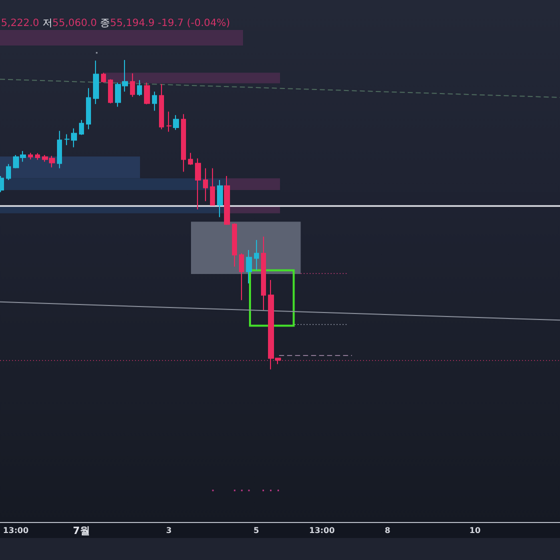 This screenshot has height=560, width=560. Describe the element at coordinates (81, 531) in the screenshot. I see `x-tick-label: 7월` at that location.